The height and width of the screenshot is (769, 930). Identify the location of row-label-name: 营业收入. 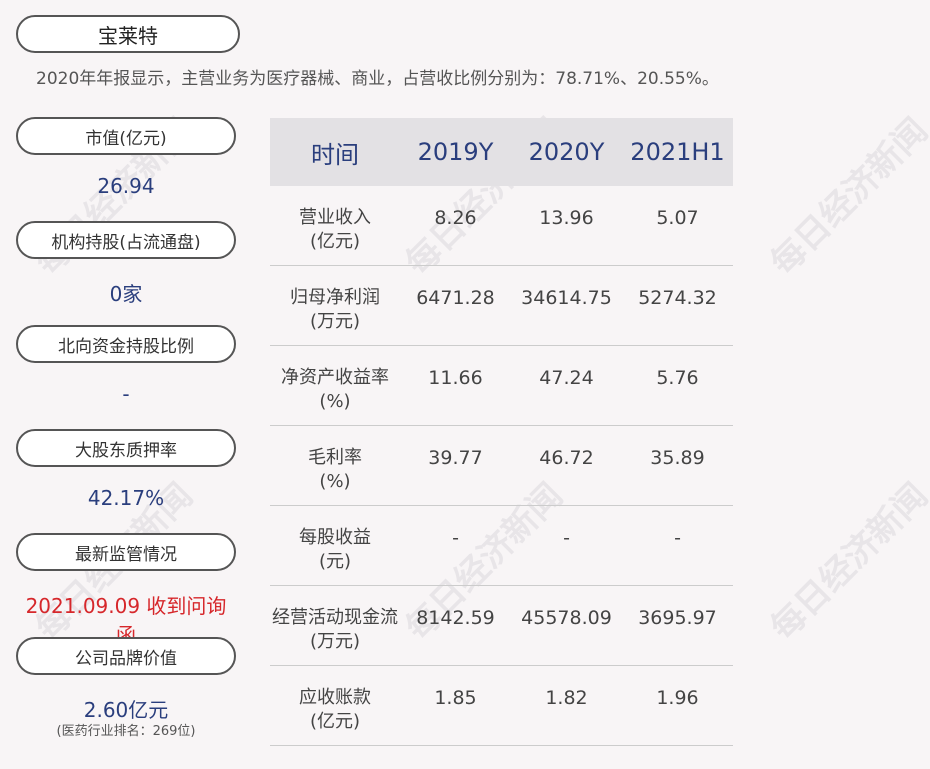
(335, 217).